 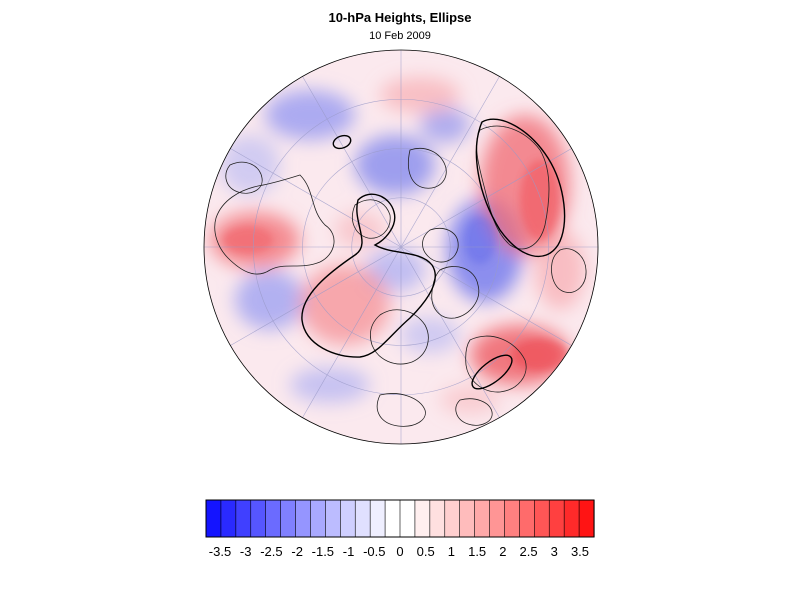 I want to click on map-title: 10-hPa Heights, Ellipse, so click(x=400, y=17).